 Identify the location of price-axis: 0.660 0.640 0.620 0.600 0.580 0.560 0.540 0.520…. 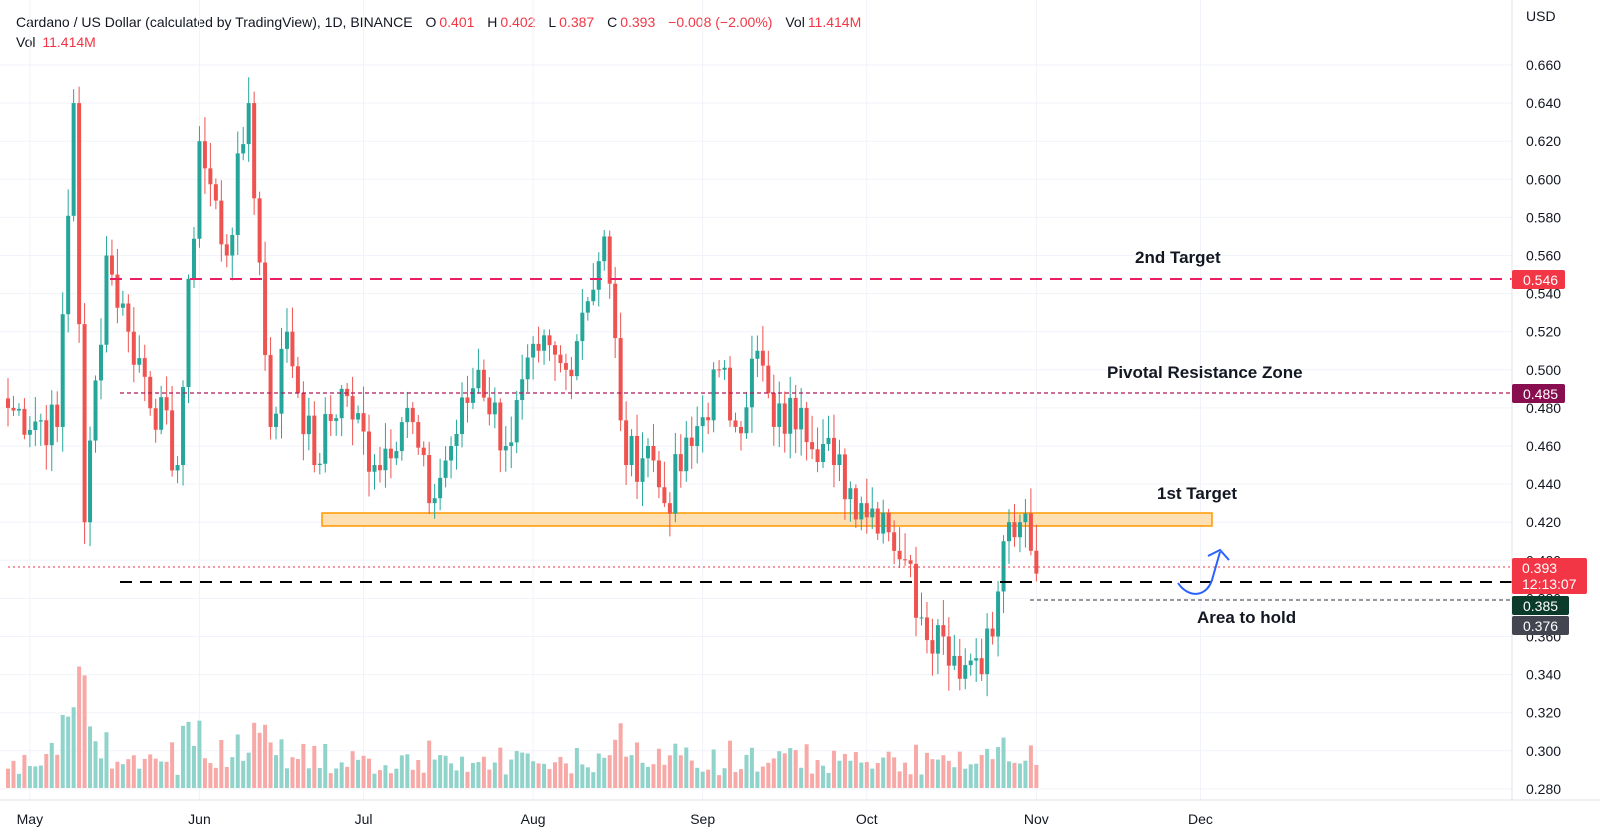
(1543, 402).